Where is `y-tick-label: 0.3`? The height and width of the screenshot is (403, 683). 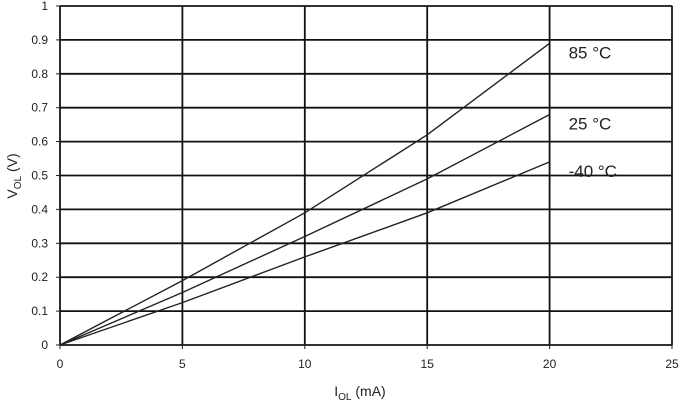 y-tick-label: 0.3 is located at coordinates (39, 243).